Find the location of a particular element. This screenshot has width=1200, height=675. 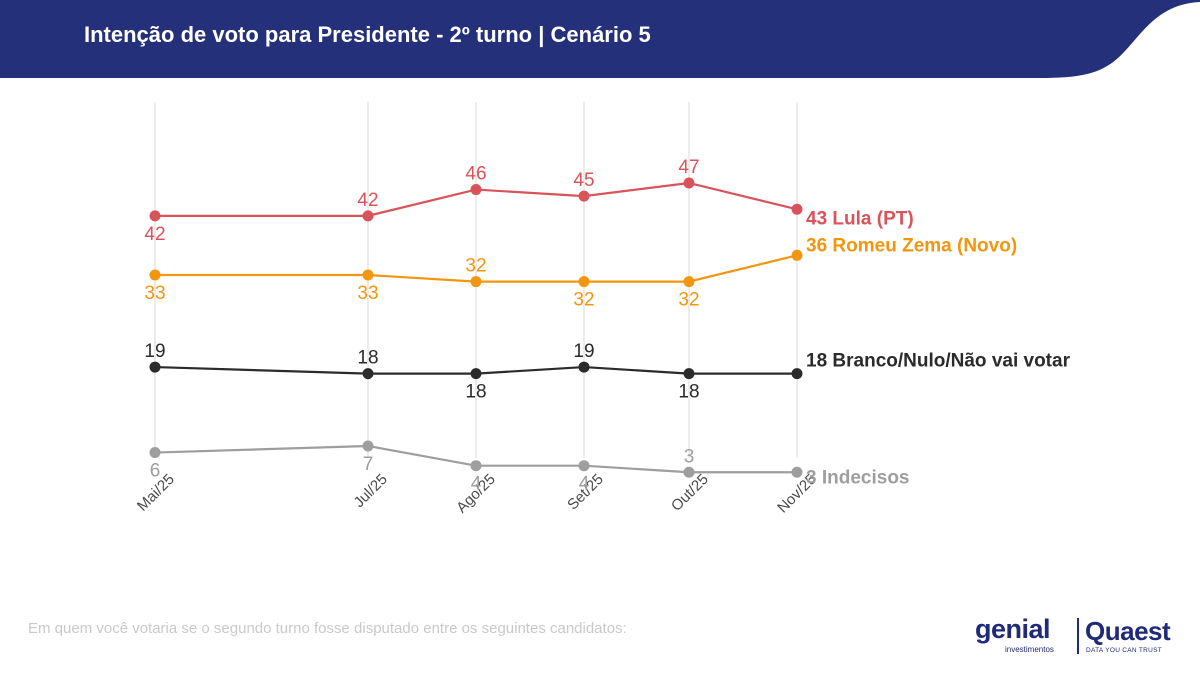

series-3-data-label: 7 is located at coordinates (368, 464).